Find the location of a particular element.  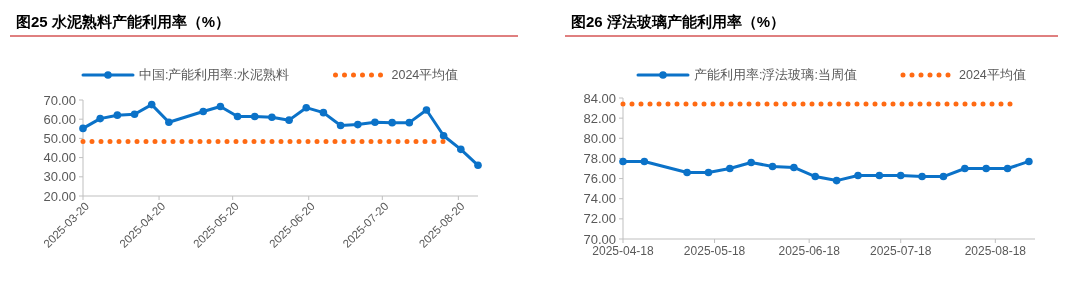

y-tick-label: 76.00 is located at coordinates (599, 179).